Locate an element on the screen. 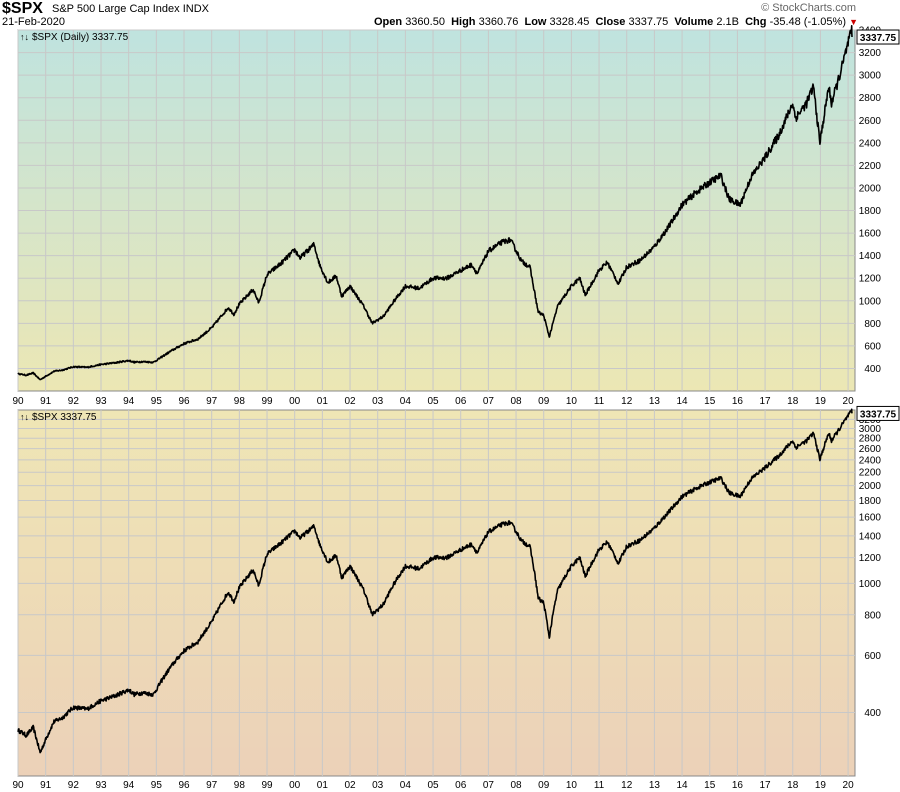  top-x-tick-label: 92 is located at coordinates (74, 401).